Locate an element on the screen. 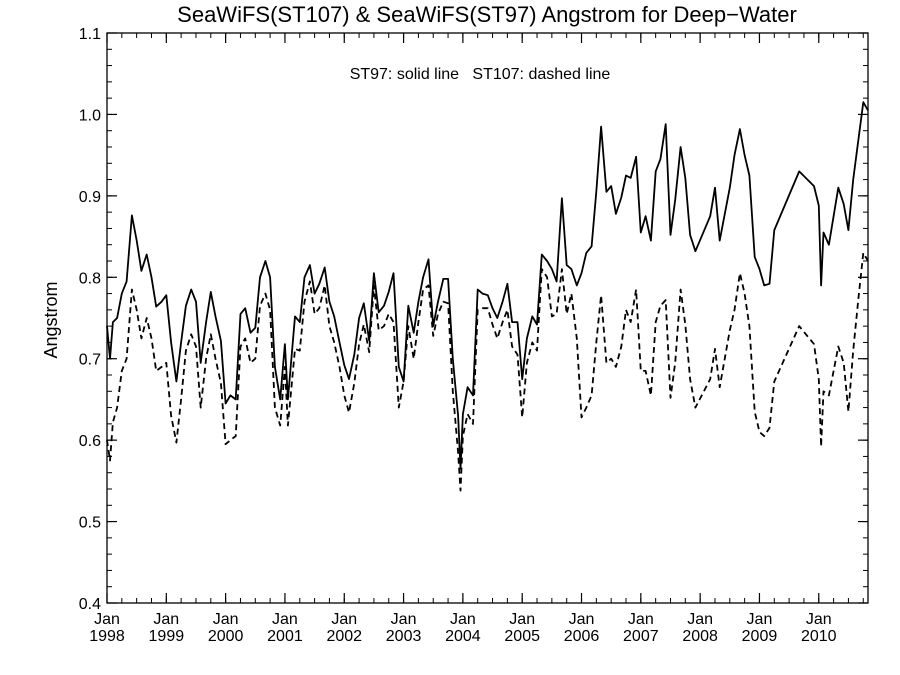 Image resolution: width=900 pixels, height=675 pixels. y-tick-label: 0.6 is located at coordinates (90, 441).